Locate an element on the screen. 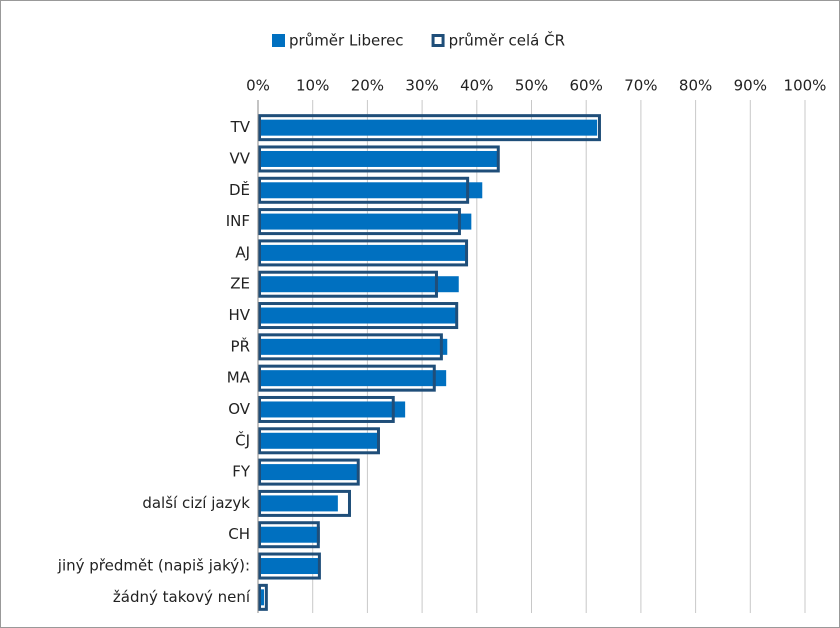  y-tick-label: OV is located at coordinates (239, 409).